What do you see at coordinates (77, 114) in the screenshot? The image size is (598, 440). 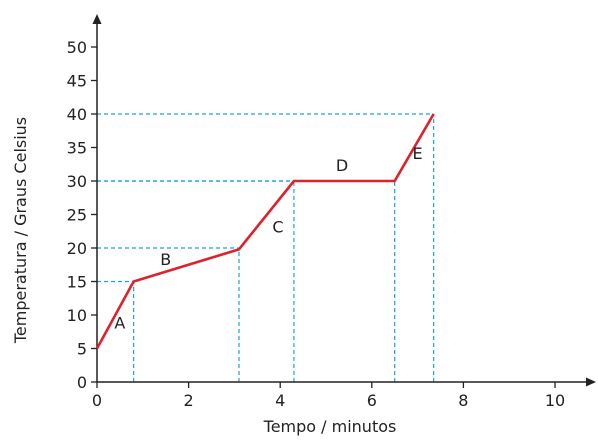 I see `y-tick-label: 40` at bounding box center [77, 114].